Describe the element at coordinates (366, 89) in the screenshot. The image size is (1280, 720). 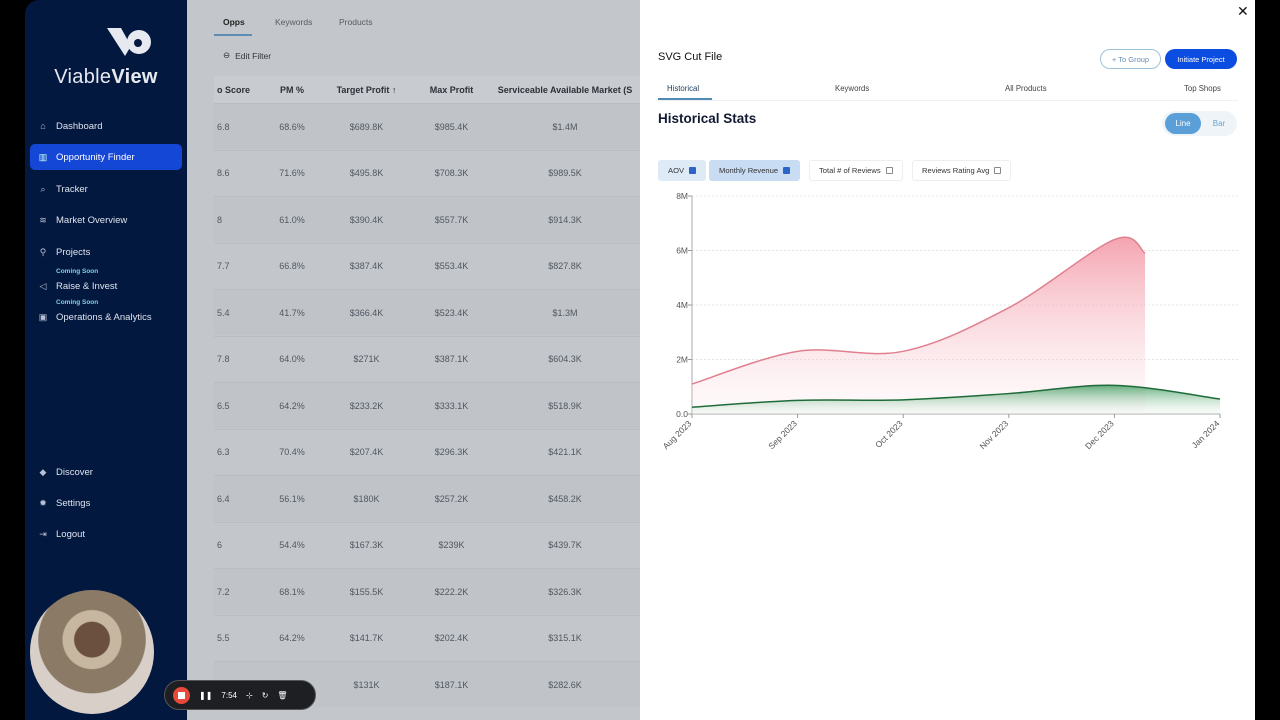
I see `col-target-profit: Target Profit ↑` at that location.